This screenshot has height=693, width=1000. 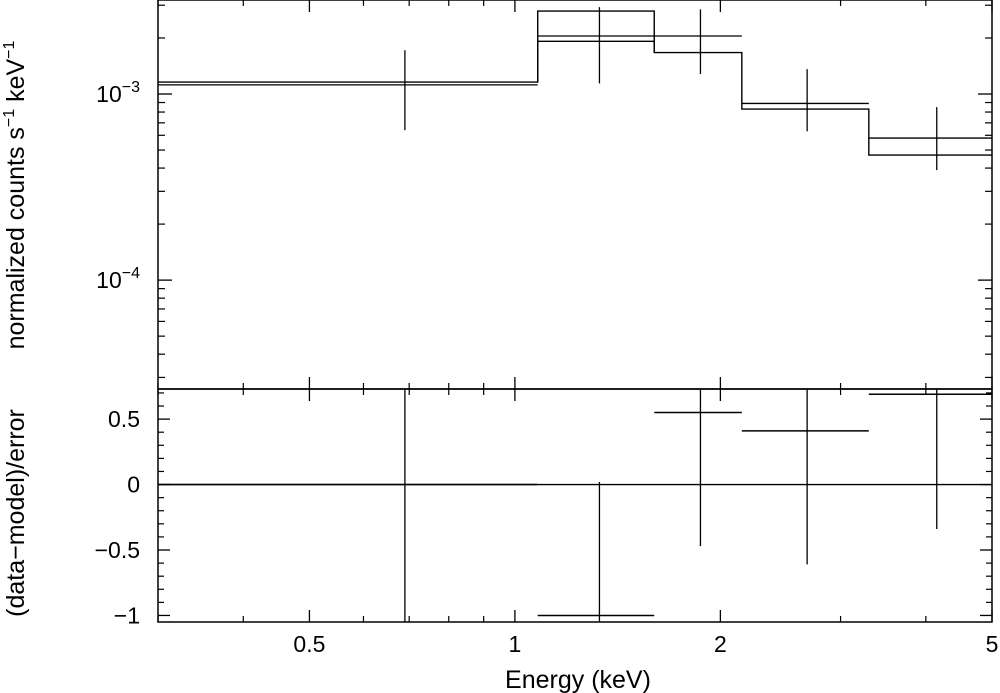 I want to click on x-tick-label: 1, so click(x=515, y=644).